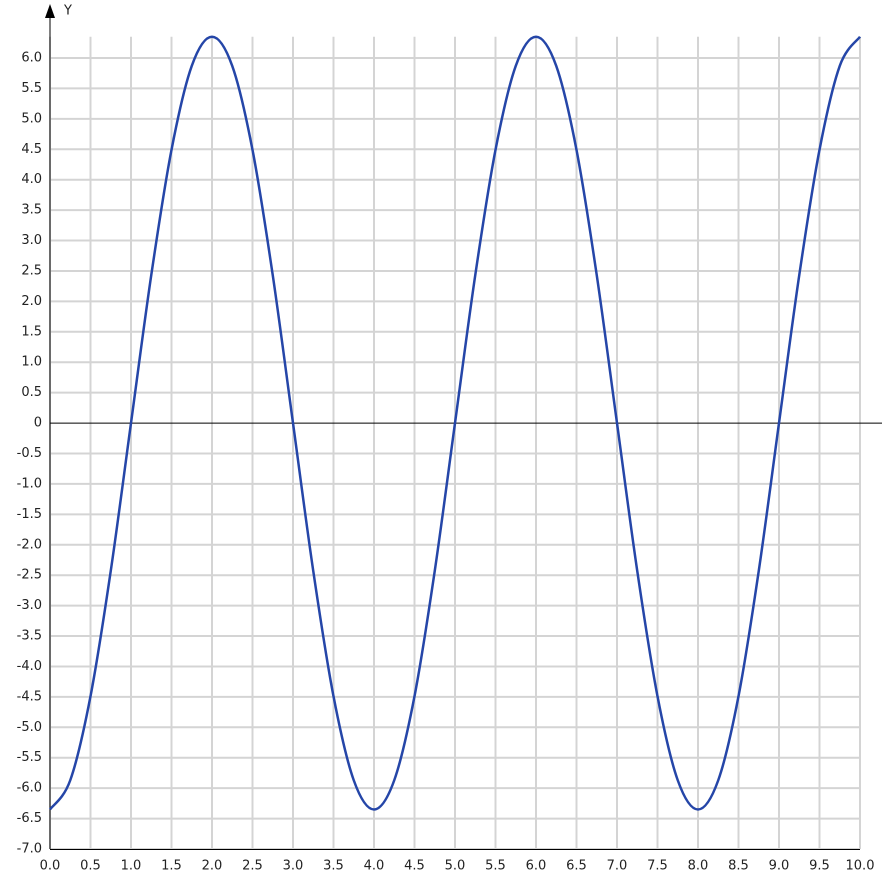 This screenshot has width=882, height=878. What do you see at coordinates (414, 866) in the screenshot?
I see `x-tick-label: 4.5` at bounding box center [414, 866].